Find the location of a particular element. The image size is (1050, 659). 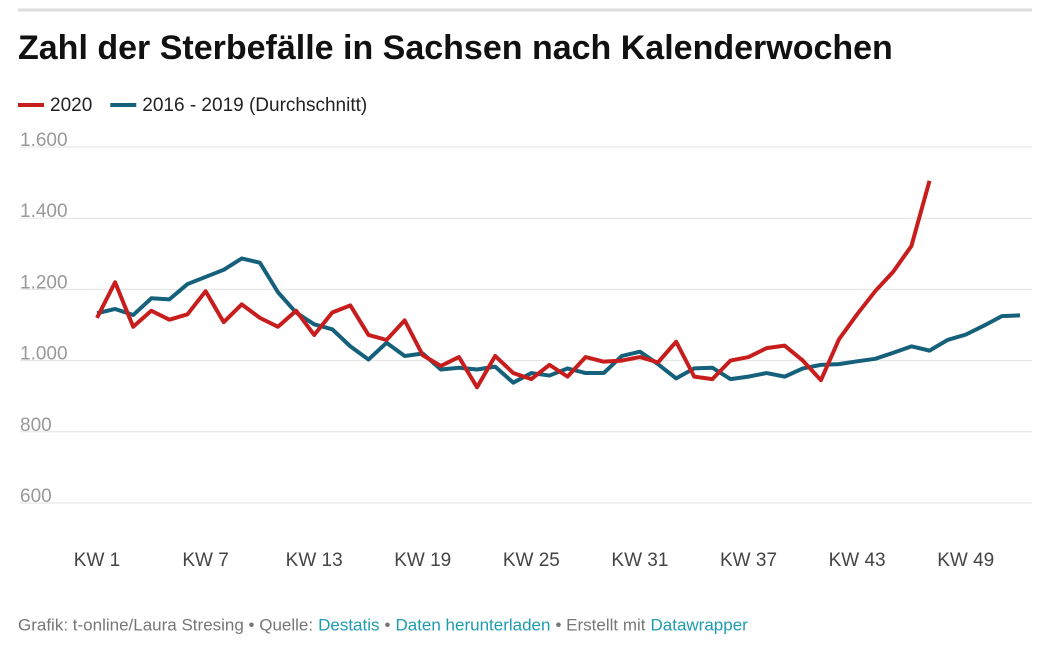

x-tick-label: KW 1 is located at coordinates (97, 560).